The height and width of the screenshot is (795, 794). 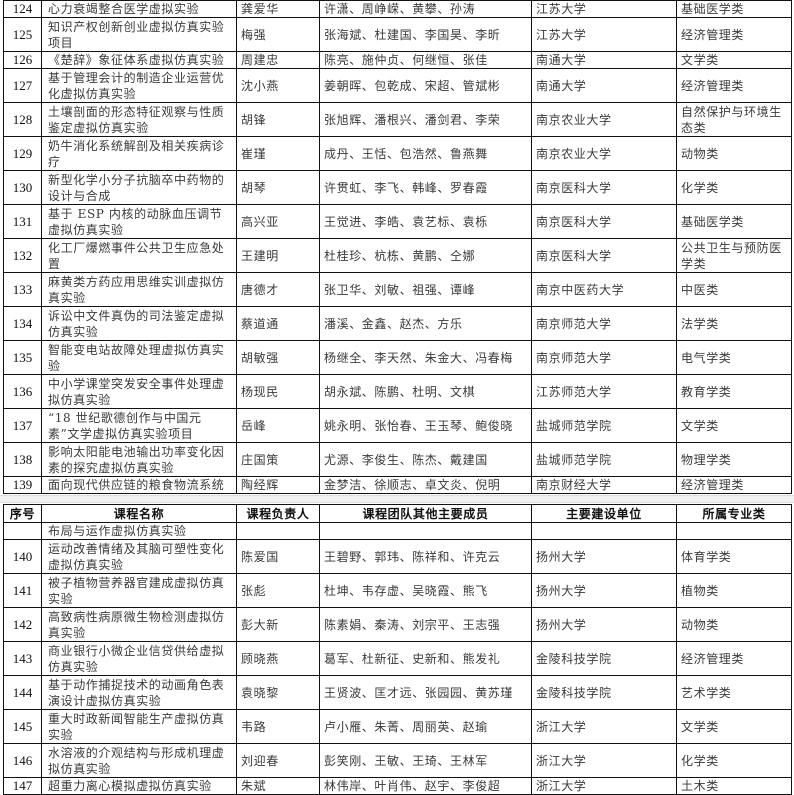 What do you see at coordinates (734, 692) in the screenshot?
I see `cell-category: 艺术学类` at bounding box center [734, 692].